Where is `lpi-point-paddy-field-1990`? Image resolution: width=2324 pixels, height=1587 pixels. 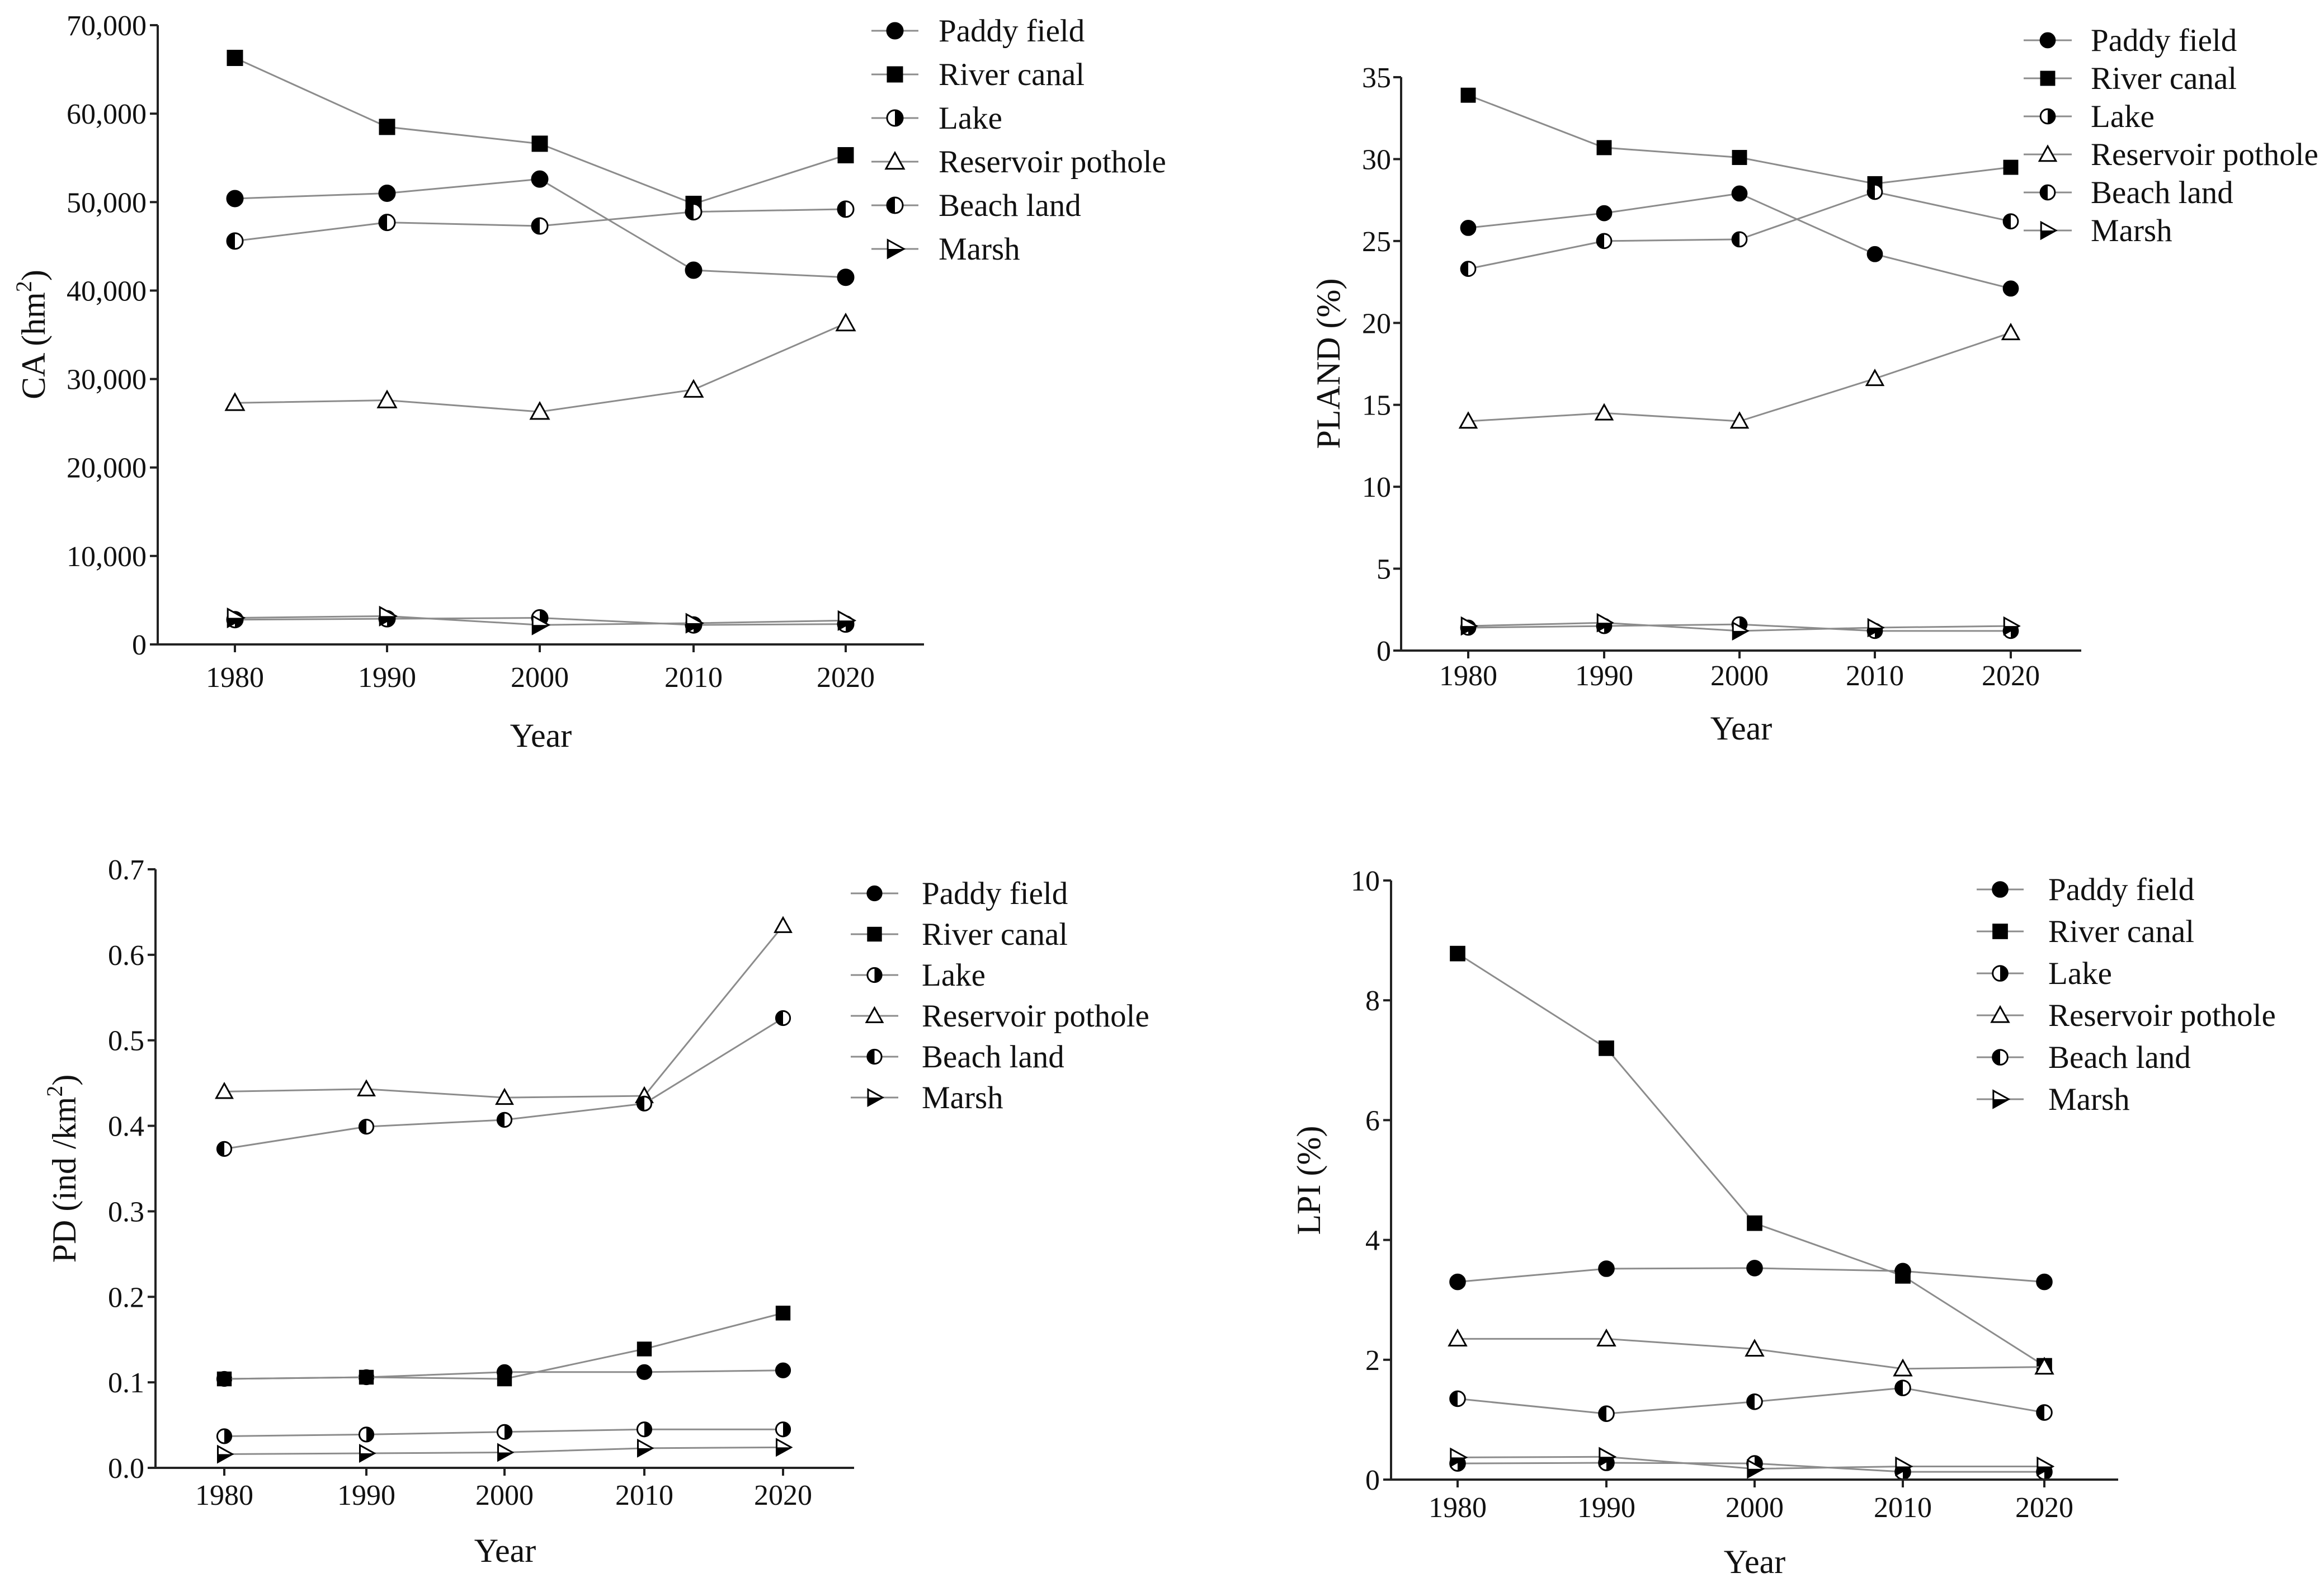 lpi-point-paddy-field-1990 is located at coordinates (1606, 1268).